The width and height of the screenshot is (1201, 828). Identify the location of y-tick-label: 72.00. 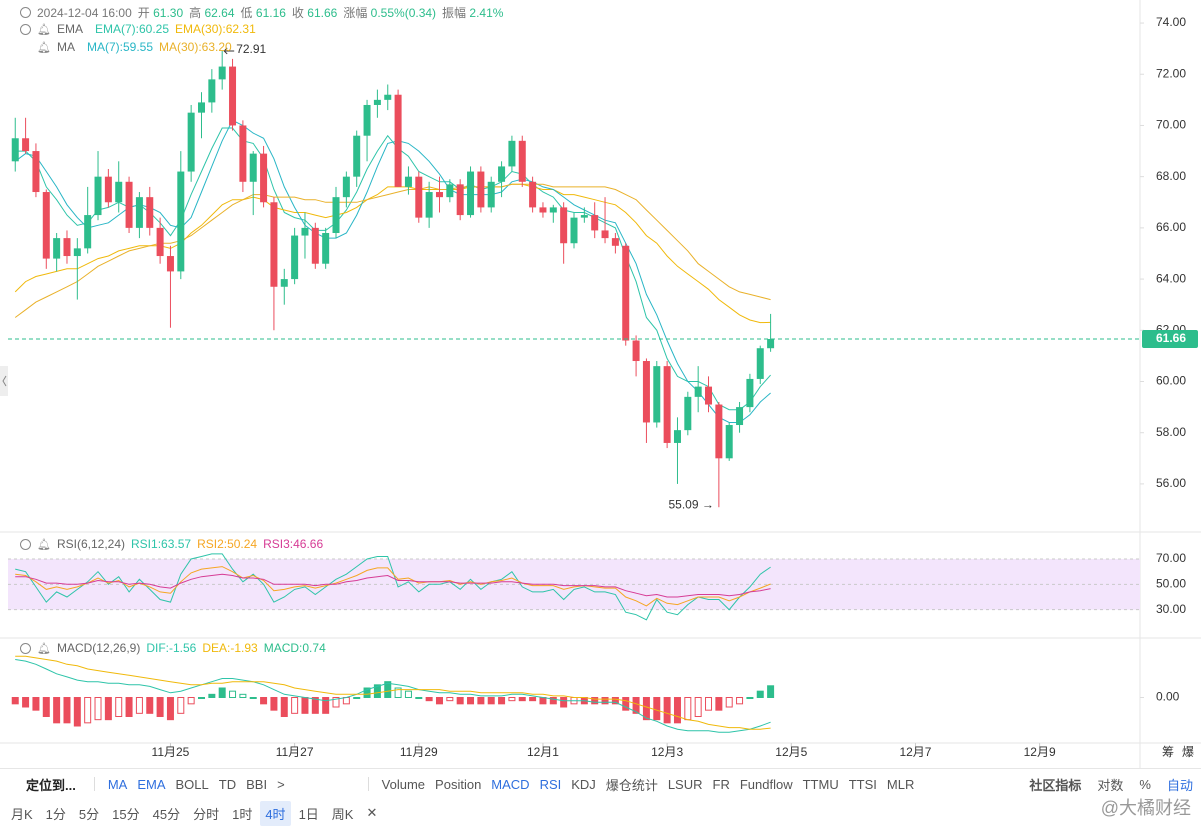
(1171, 73).